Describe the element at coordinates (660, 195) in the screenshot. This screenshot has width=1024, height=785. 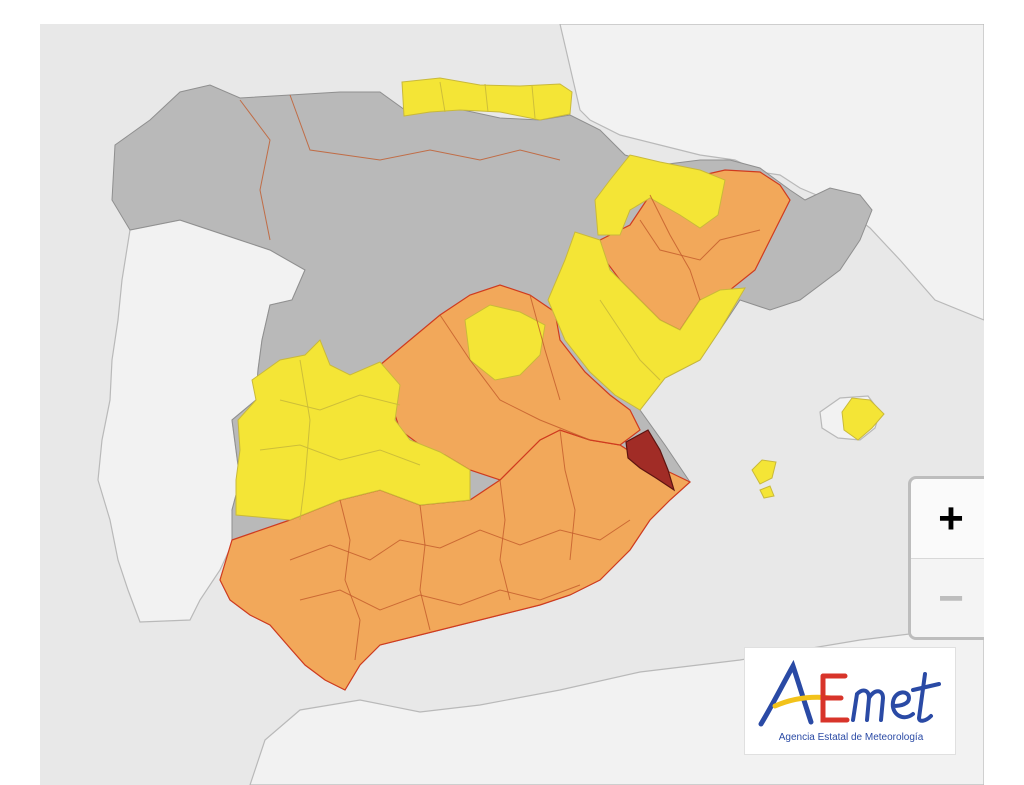
I see `yellow-warning-pyrenees` at that location.